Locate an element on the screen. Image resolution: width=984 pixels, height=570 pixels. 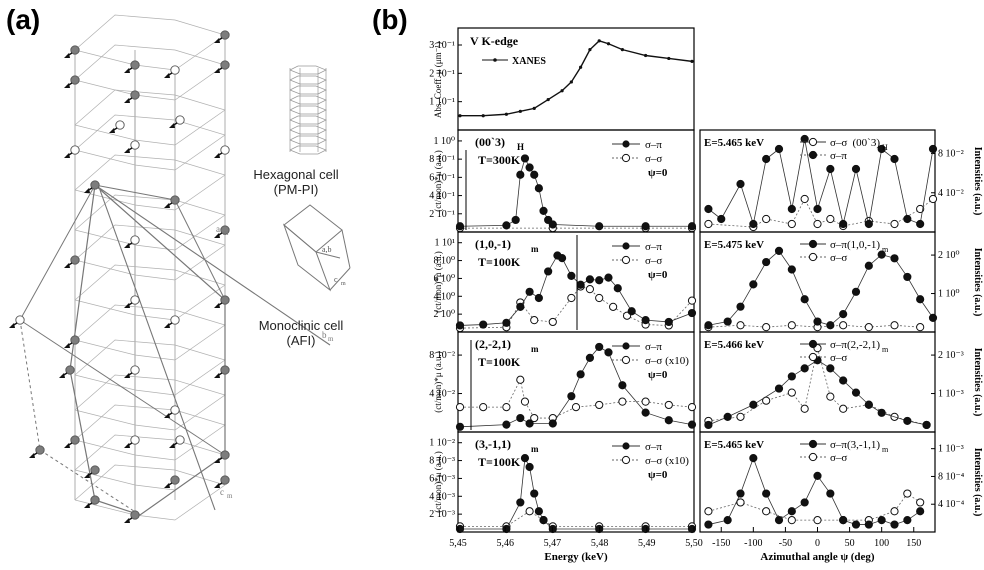
energy-ytick-label: 8 10⁻¹ is located at coordinates (442, 159).